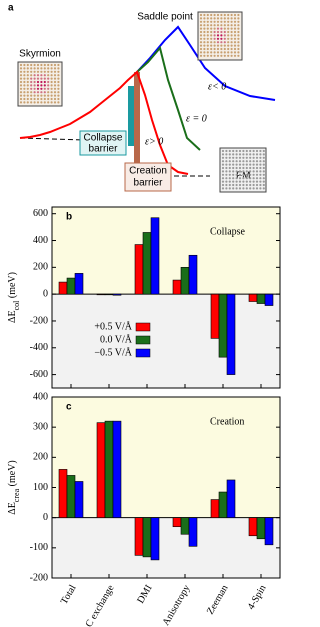 The image size is (320, 627). Describe the element at coordinates (166, 341) in the screenshot. I see `bg-negative` at that location.